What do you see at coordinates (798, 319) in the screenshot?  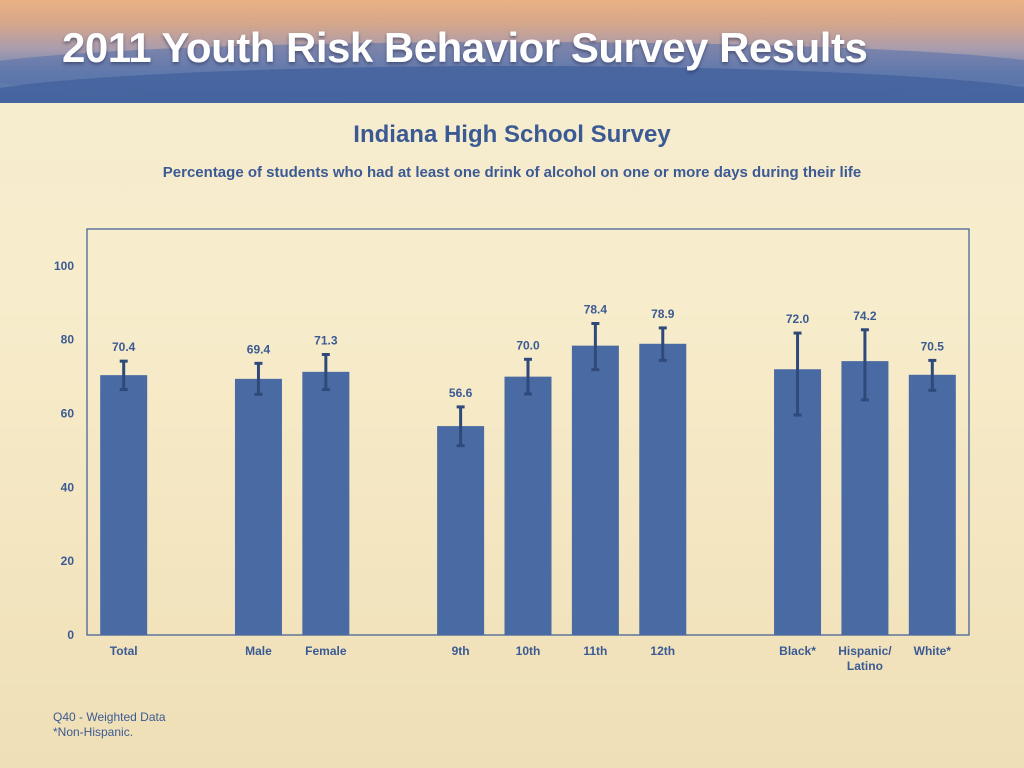 I see `data-label: 72.0` at bounding box center [798, 319].